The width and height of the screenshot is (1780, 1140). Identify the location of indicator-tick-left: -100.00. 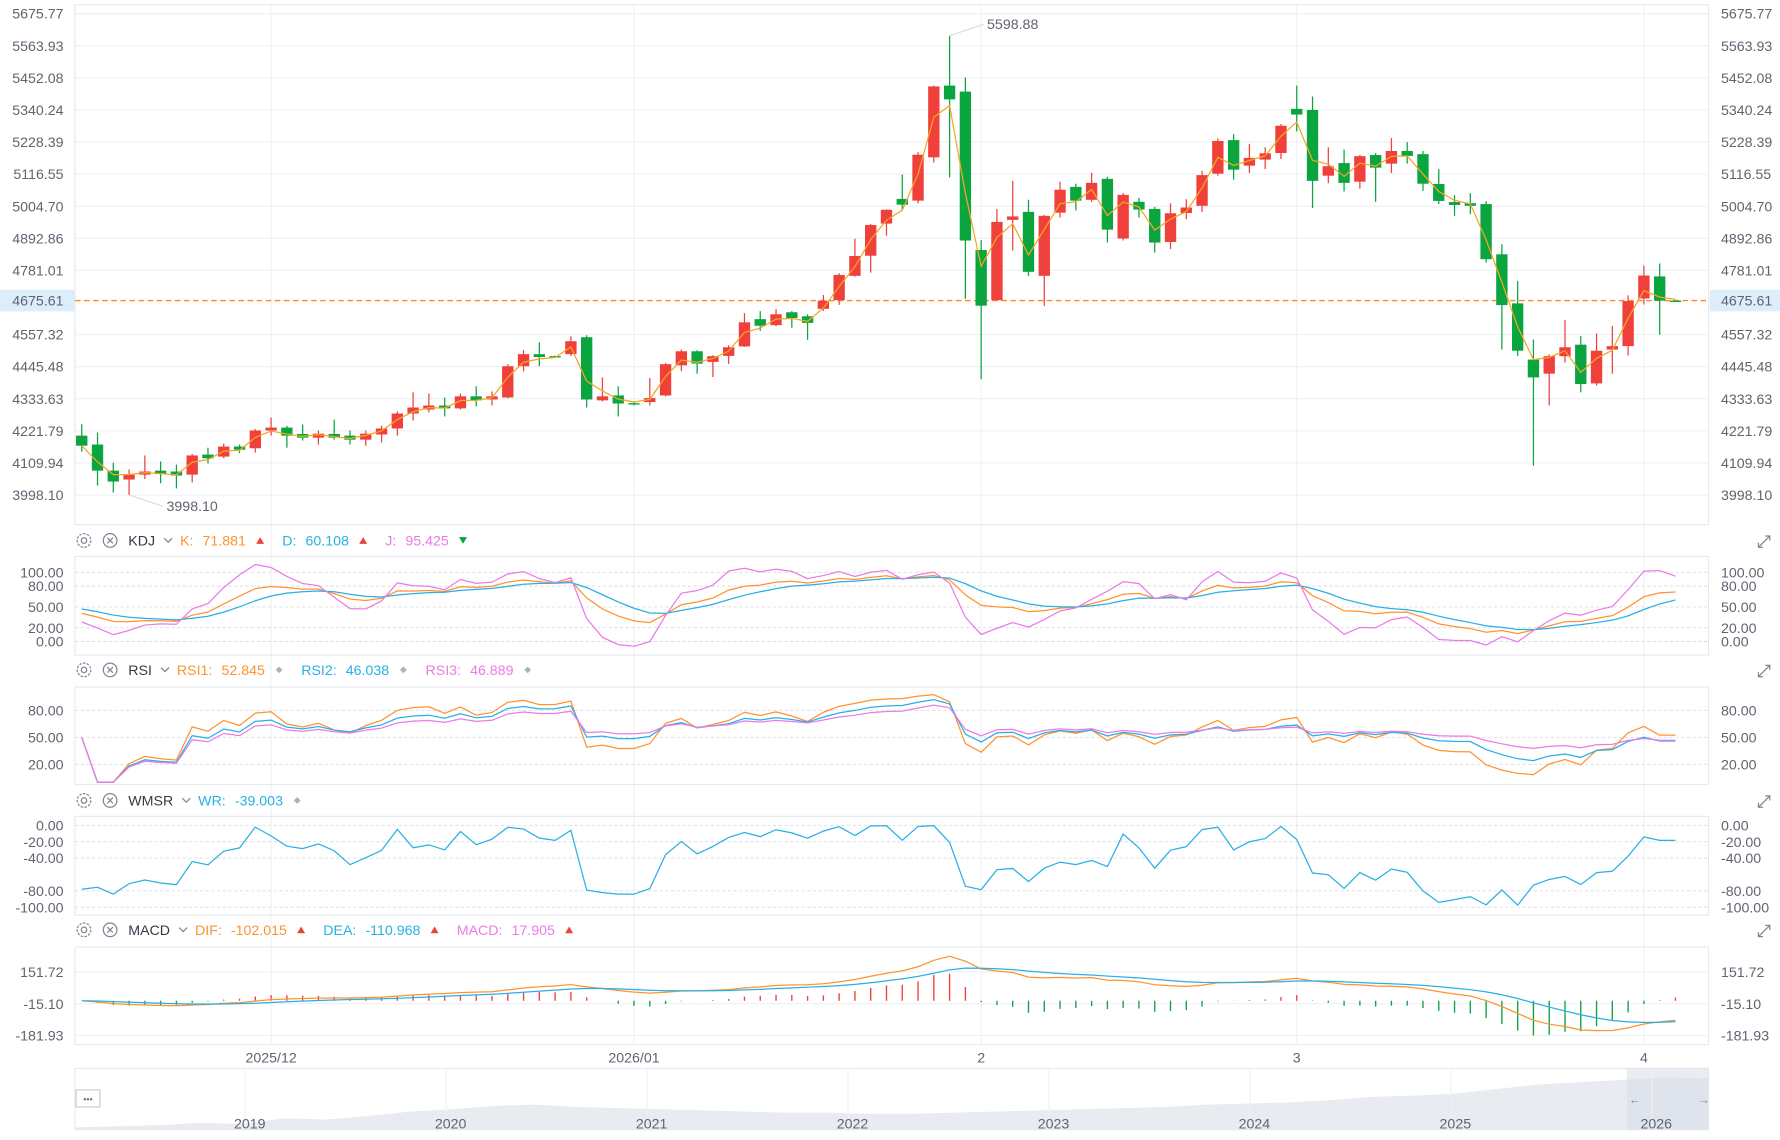
(39, 908).